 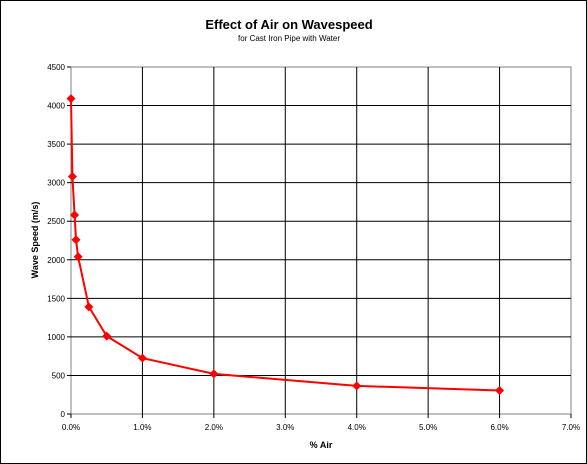 What do you see at coordinates (56, 221) in the screenshot?
I see `y-tick-label: 2500` at bounding box center [56, 221].